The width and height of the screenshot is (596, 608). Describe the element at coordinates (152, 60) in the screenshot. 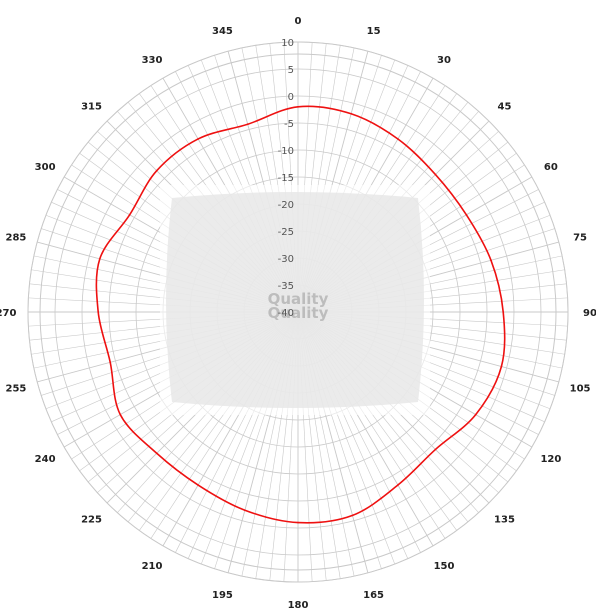

I see `angle-tick-label: 330` at that location.